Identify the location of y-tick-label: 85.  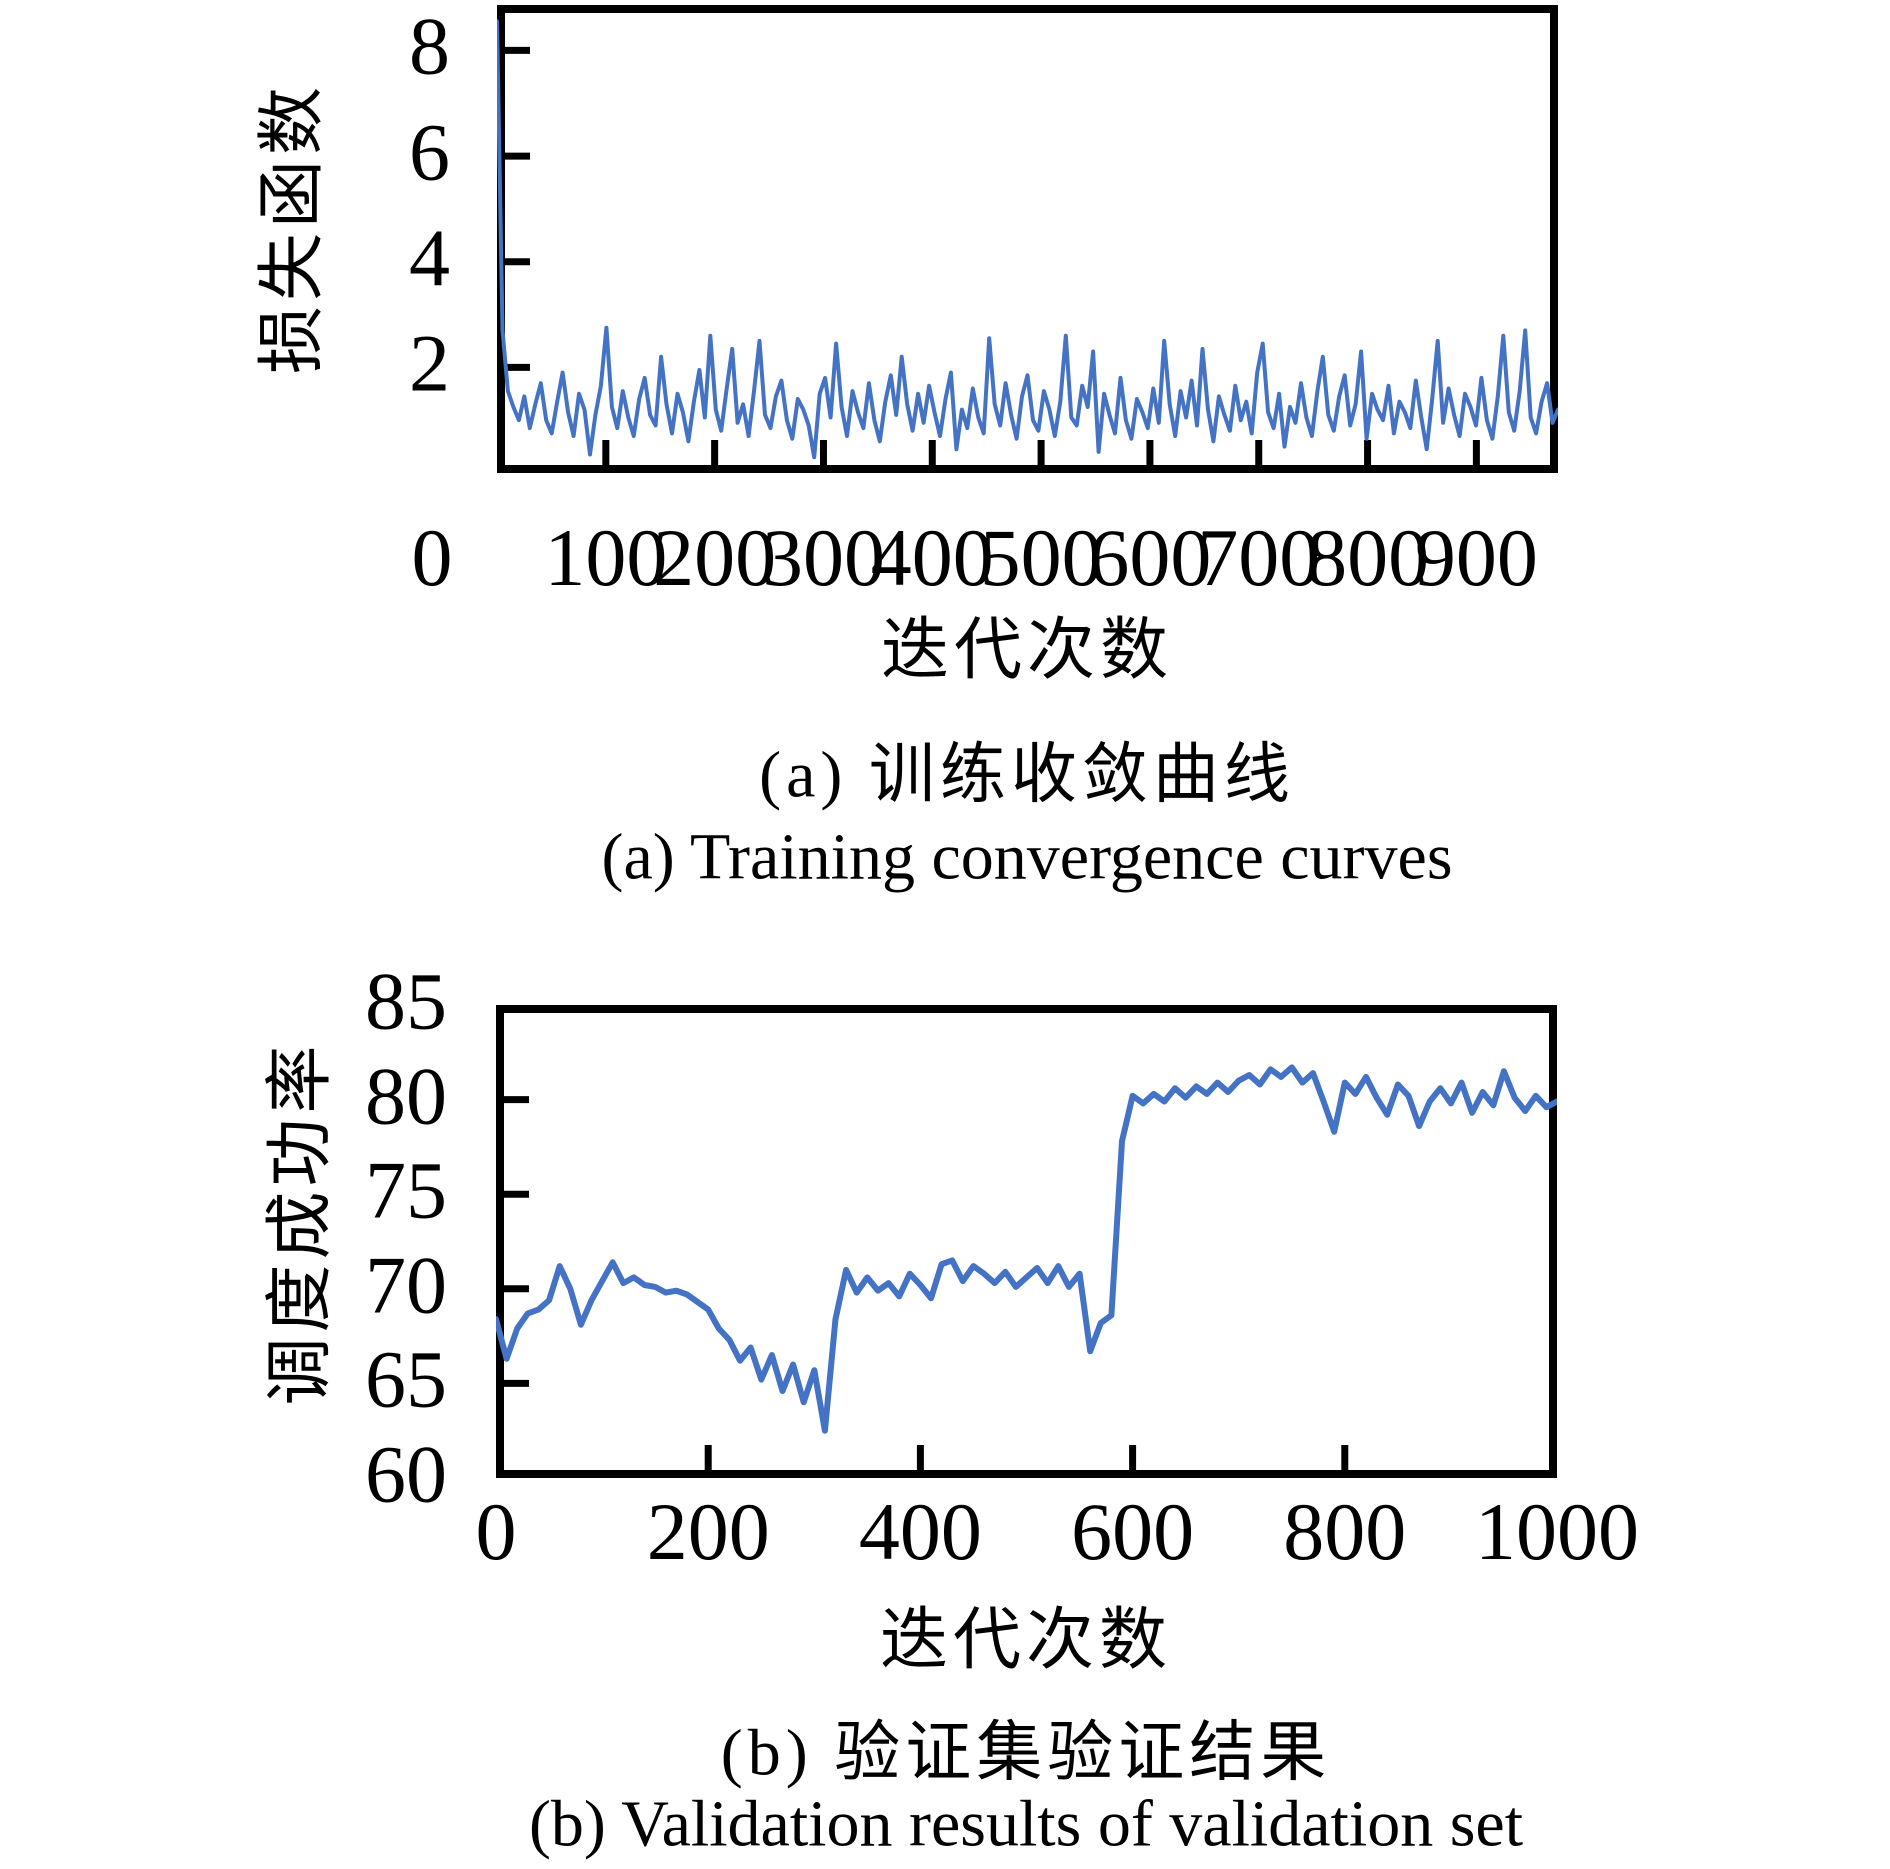
(406, 1001).